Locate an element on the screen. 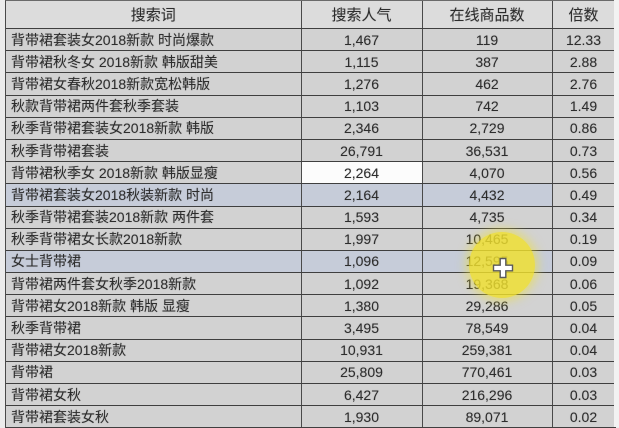  table-row: 背带裙套装女2018秋装新款 时尚 2,164 4,432 0.49 is located at coordinates (311, 195).